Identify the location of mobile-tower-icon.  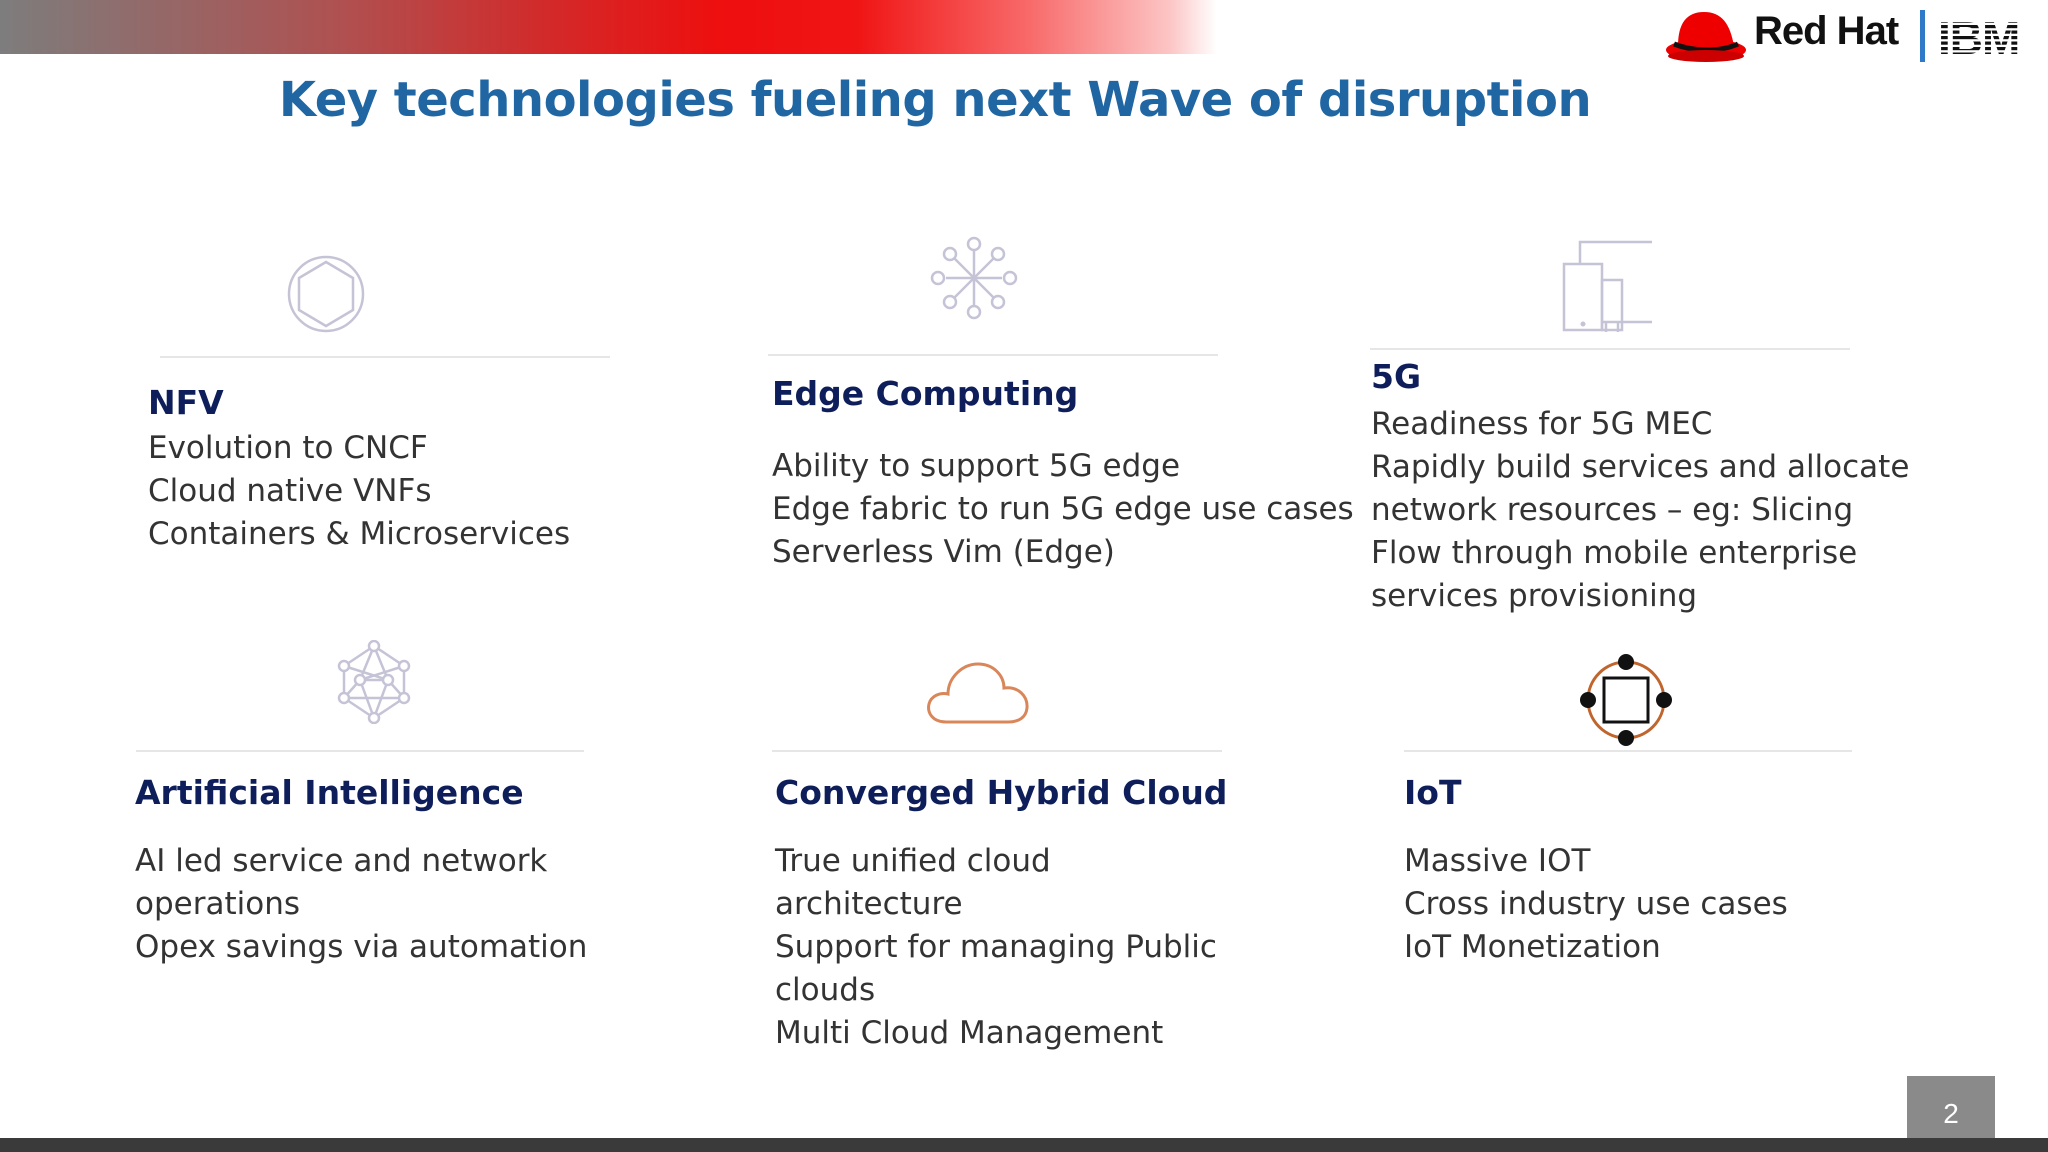
(1607, 286).